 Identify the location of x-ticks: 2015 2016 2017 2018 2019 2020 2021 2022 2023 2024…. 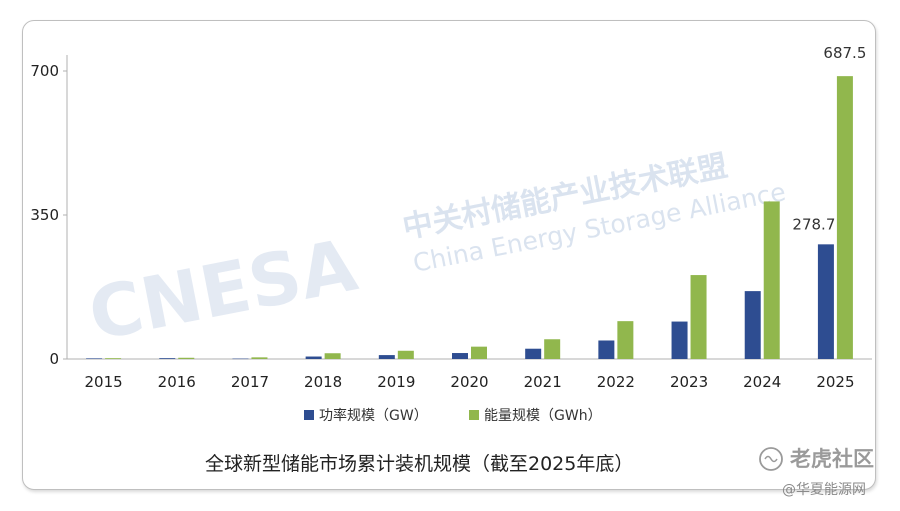
(469, 382).